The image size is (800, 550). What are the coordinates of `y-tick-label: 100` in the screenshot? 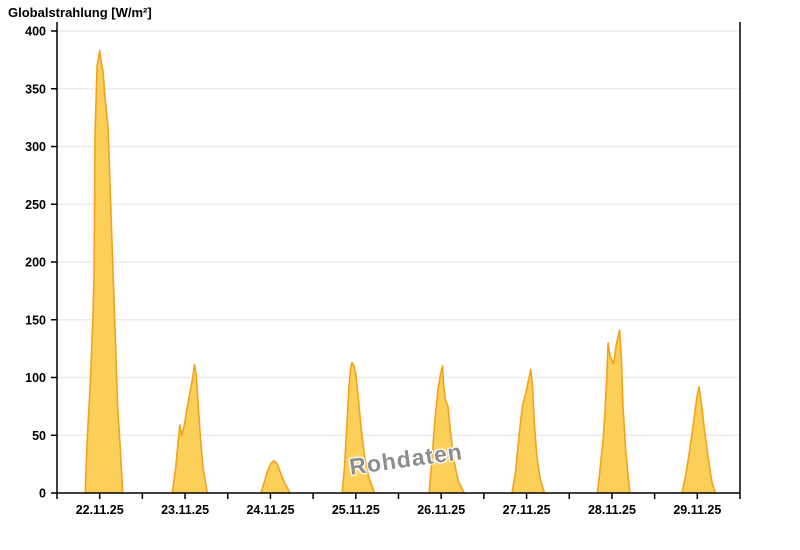 It's located at (35, 378).